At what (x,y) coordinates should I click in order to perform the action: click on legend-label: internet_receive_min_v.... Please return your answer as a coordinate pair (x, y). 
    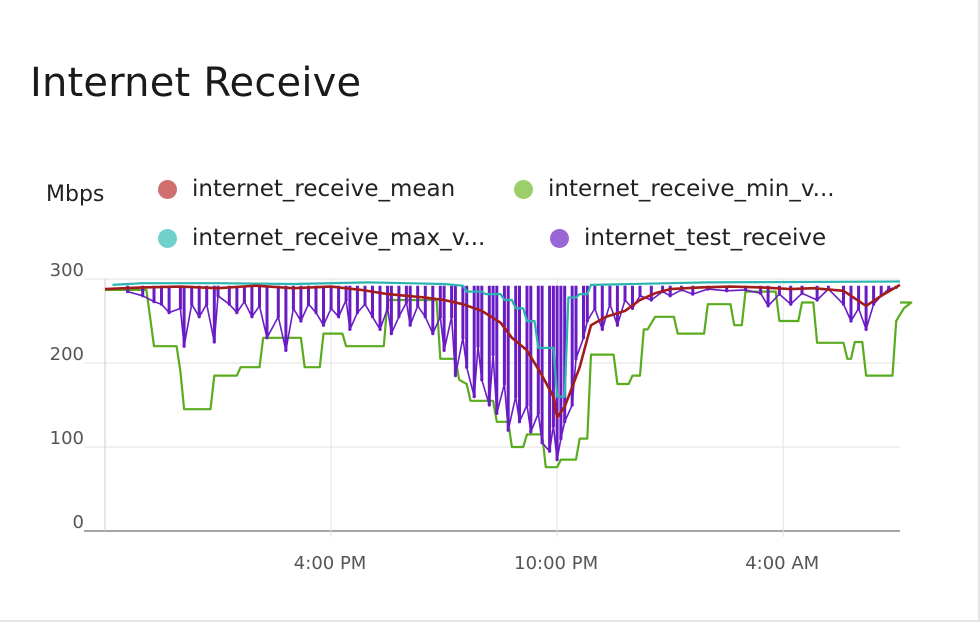
    Looking at the image, I should click on (691, 189).